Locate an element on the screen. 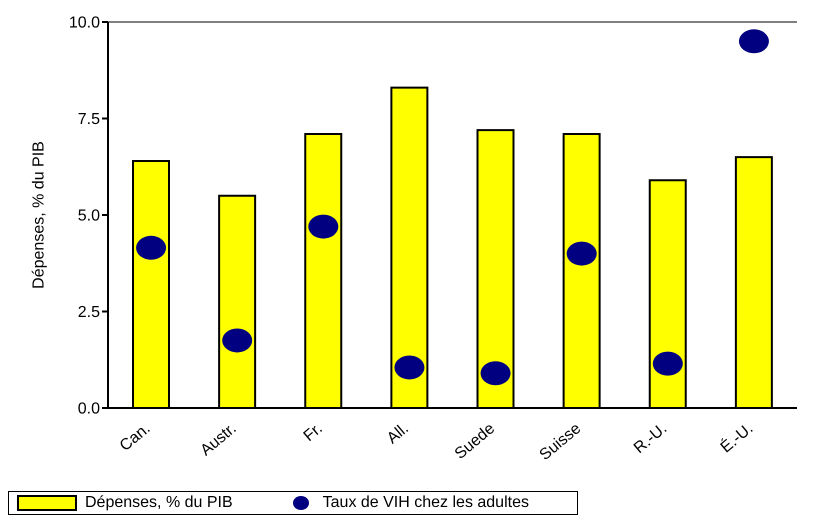 The image size is (825, 527). x-tick-label: All. is located at coordinates (398, 434).